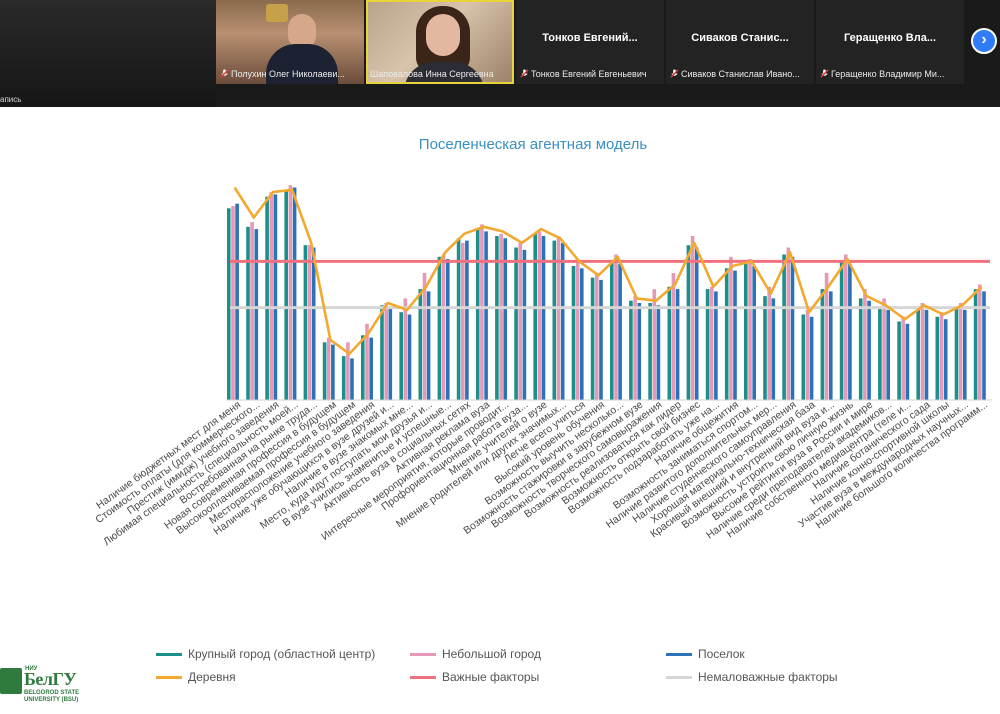 The image size is (1000, 714). I want to click on legend-label: Немаловажные факторы, so click(768, 677).